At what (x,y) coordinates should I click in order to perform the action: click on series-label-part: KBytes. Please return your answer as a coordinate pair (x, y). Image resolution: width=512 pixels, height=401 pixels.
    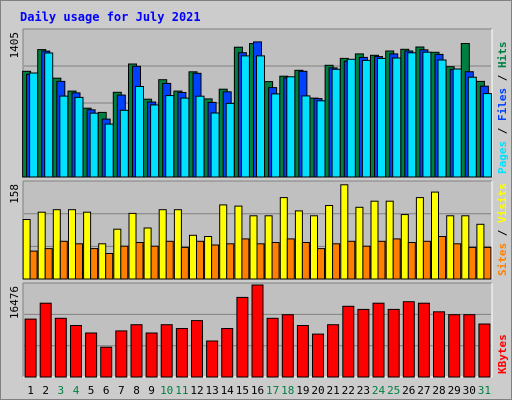
    Looking at the image, I should click on (502, 354).